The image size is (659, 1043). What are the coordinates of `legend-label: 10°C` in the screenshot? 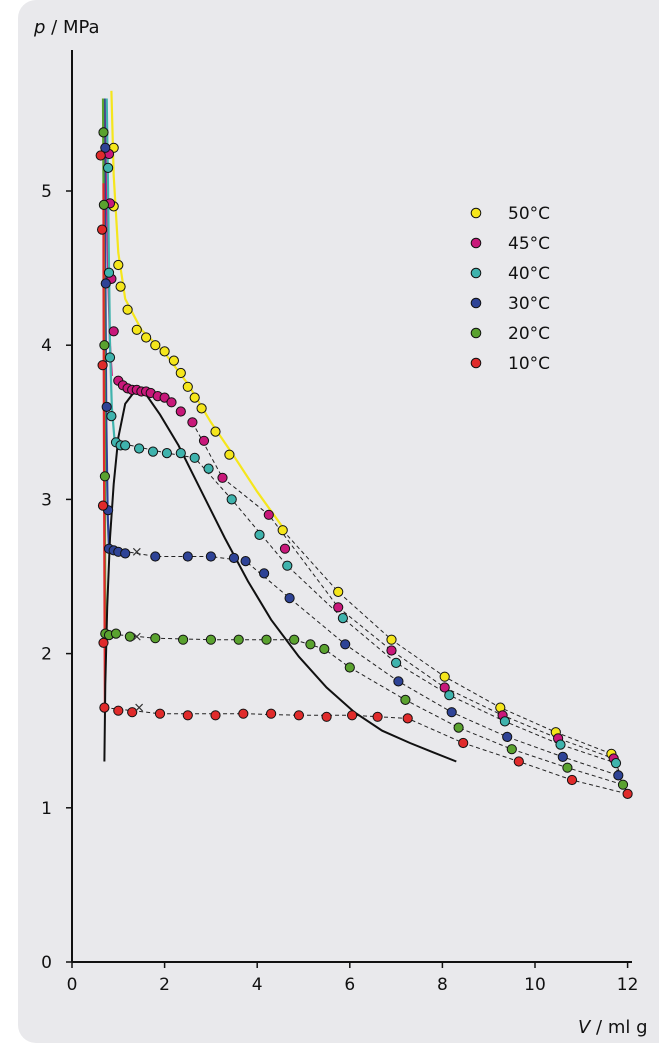 It's located at (529, 364).